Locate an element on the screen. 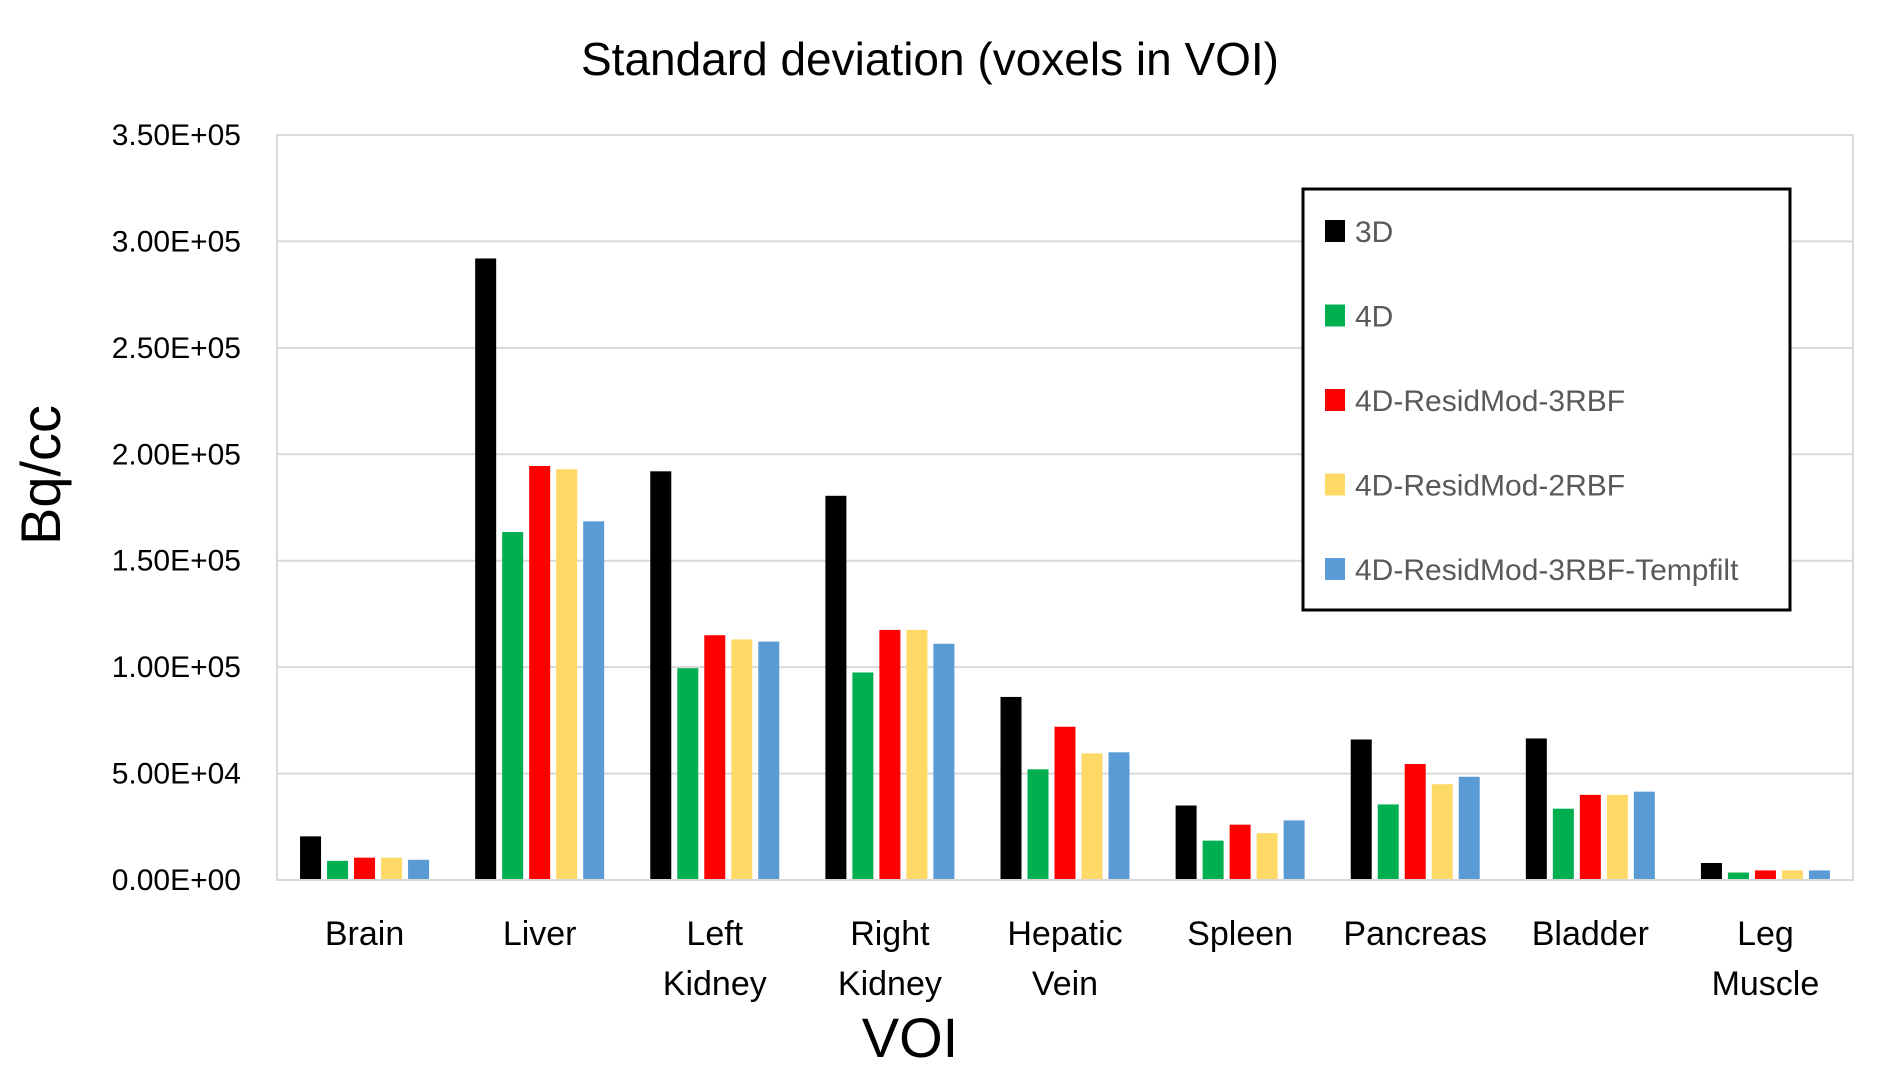 This screenshot has width=1885, height=1082. x-tick-line: Right is located at coordinates (890, 934).